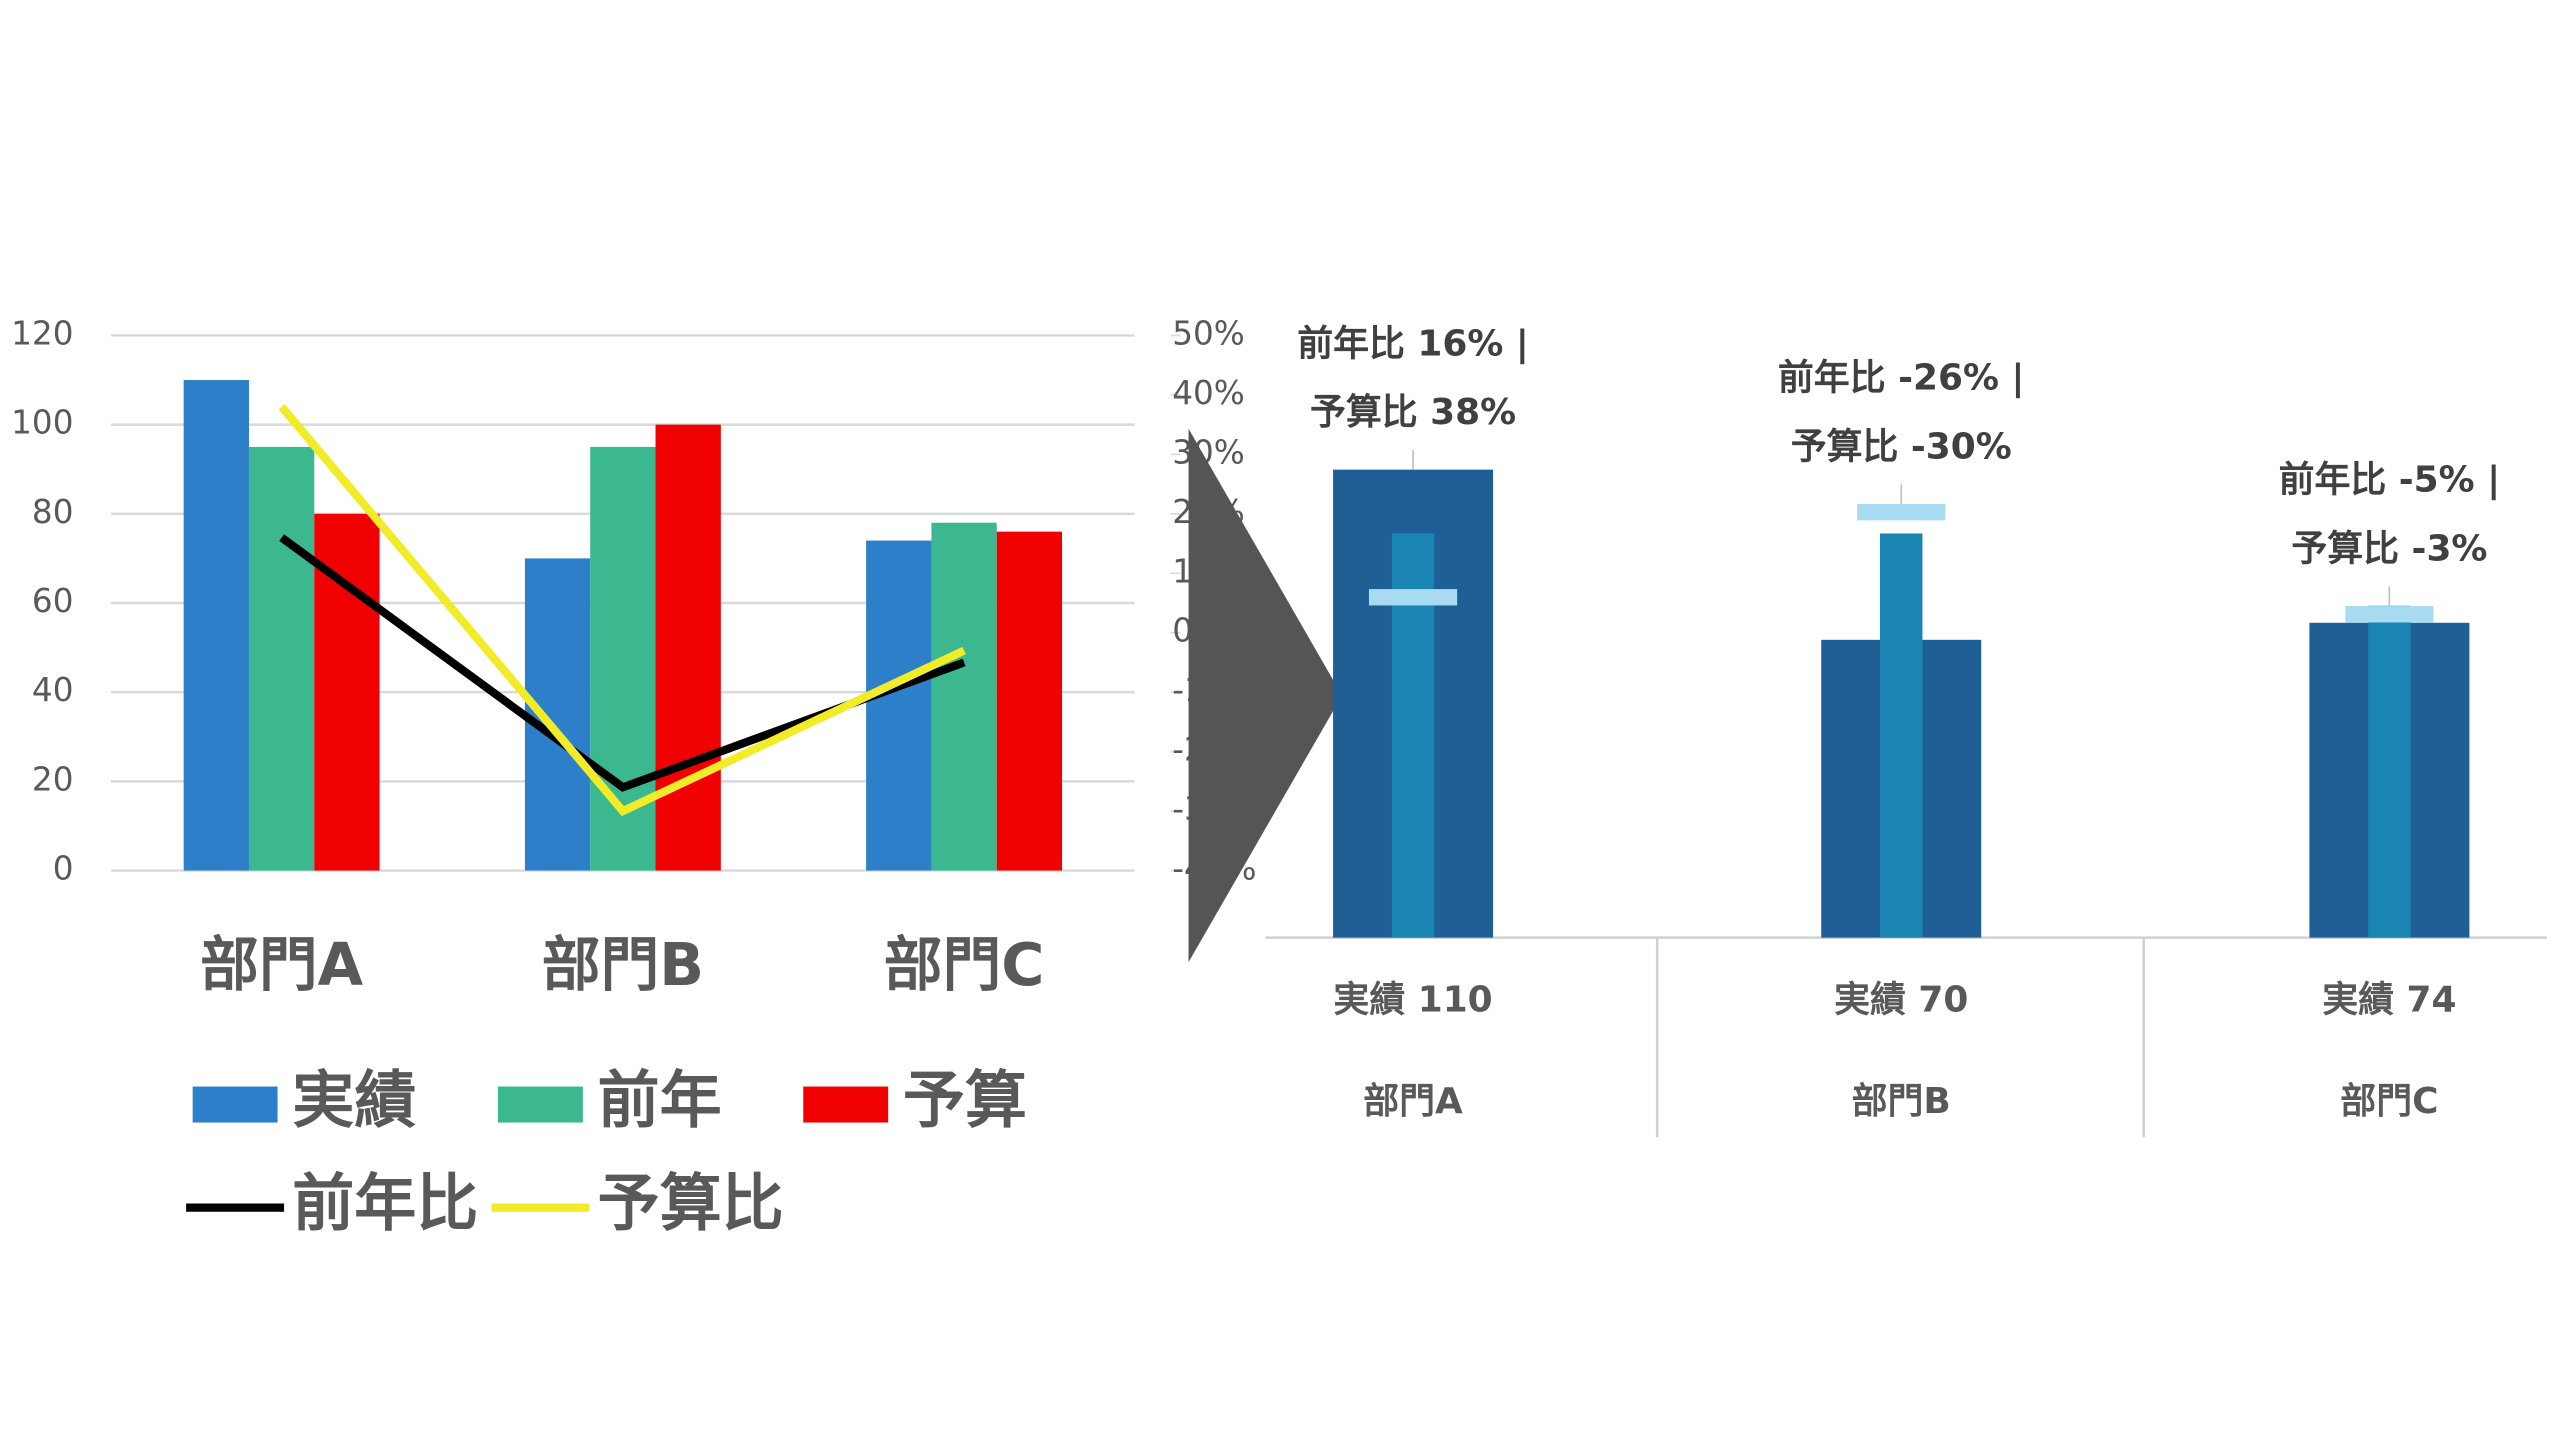 The width and height of the screenshot is (2560, 1440). Describe the element at coordinates (53, 512) in the screenshot. I see `y-tick-label: 80` at that location.